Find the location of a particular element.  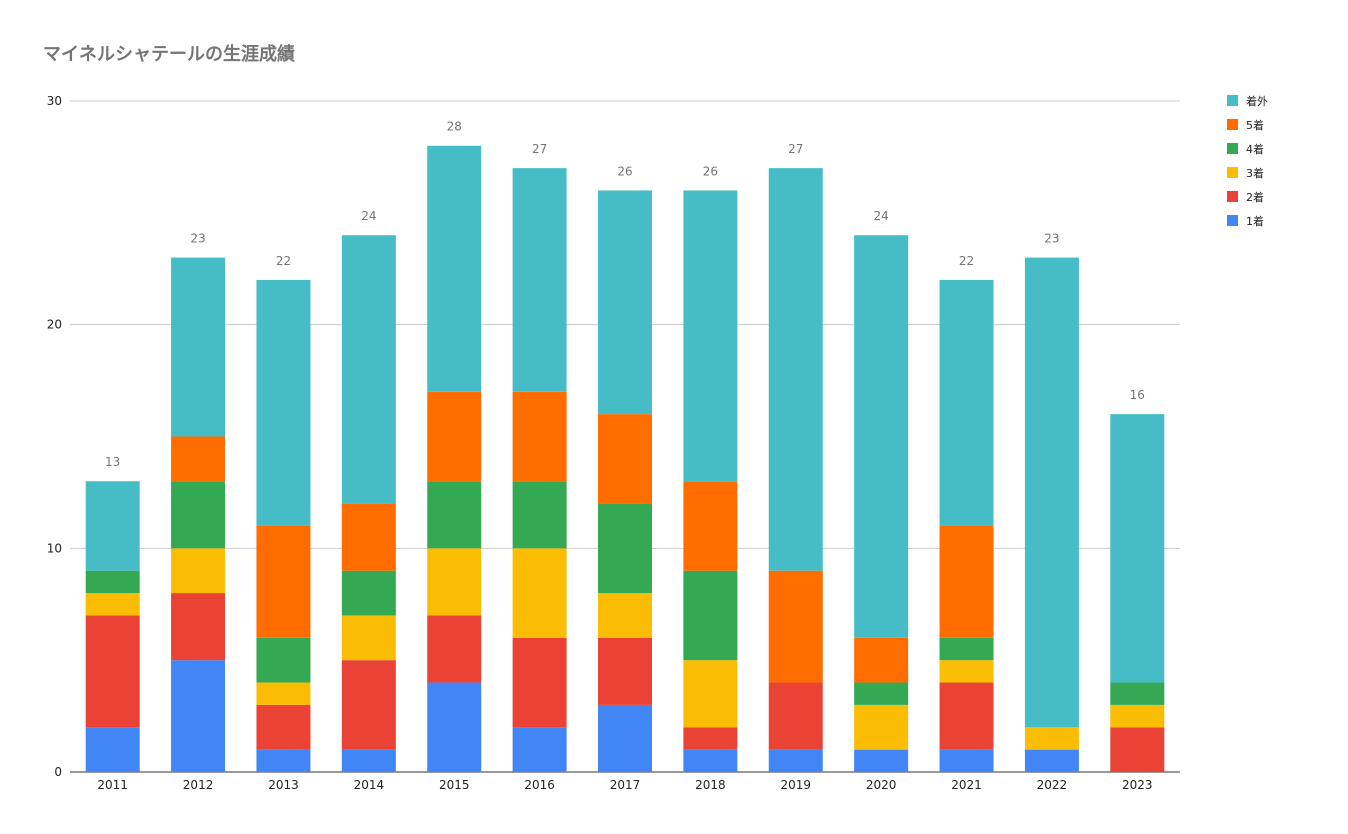

bar-2014-3着 is located at coordinates (368, 638).